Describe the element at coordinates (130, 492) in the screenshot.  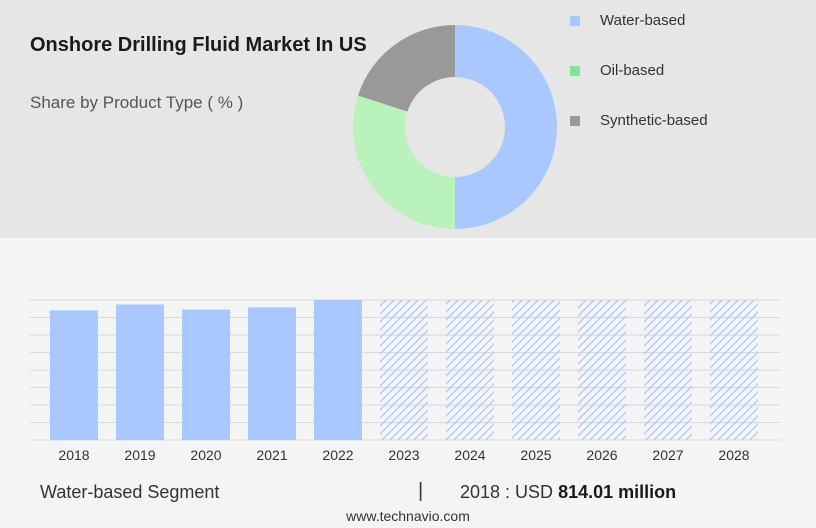
I see `segment-label: Water-based Segment` at that location.